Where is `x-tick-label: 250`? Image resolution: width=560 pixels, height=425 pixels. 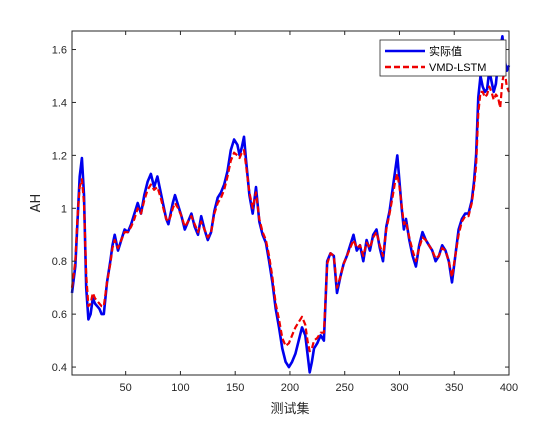 x-tick-label: 250 is located at coordinates (345, 388).